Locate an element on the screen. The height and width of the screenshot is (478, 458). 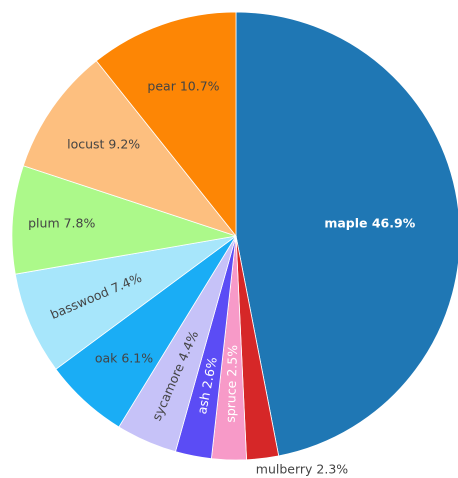
pie-slice-basswood is located at coordinates (125, 302).